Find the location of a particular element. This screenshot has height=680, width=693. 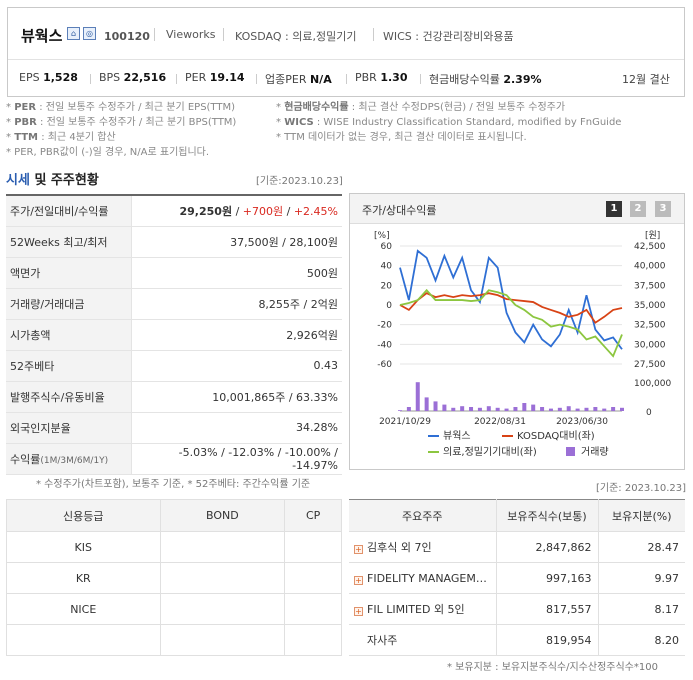

y-tick-label: -60 is located at coordinates (384, 365).